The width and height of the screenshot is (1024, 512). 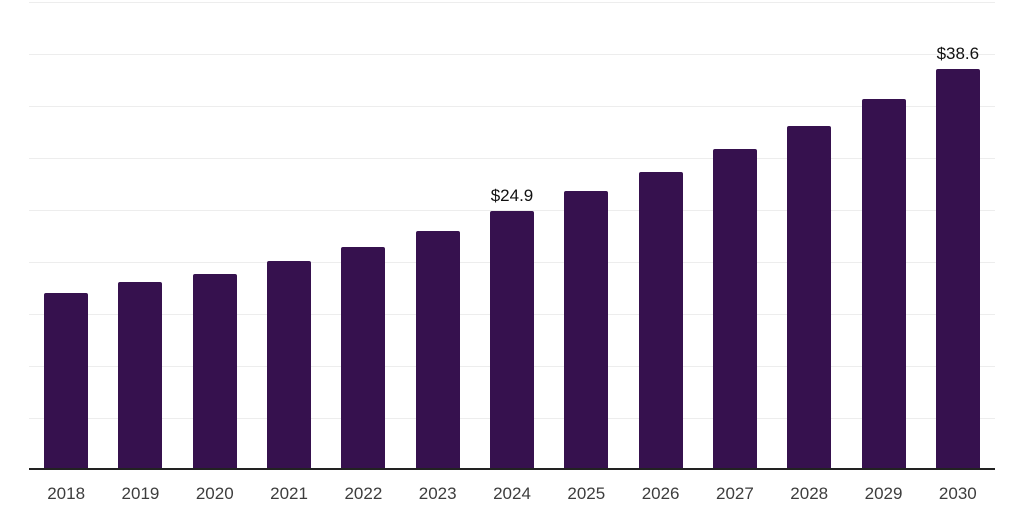 What do you see at coordinates (437, 493) in the screenshot?
I see `x-axis-label-2023: 2023` at bounding box center [437, 493].